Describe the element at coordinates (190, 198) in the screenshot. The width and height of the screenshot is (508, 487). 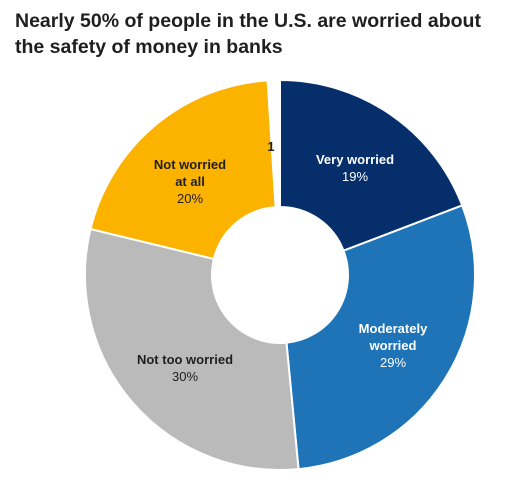
I see `slice-value: 20%` at that location.